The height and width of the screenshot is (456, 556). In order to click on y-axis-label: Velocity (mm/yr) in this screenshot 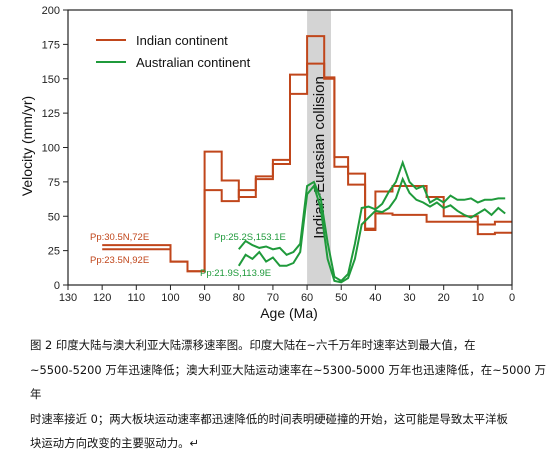, I will do `click(27, 146)`.